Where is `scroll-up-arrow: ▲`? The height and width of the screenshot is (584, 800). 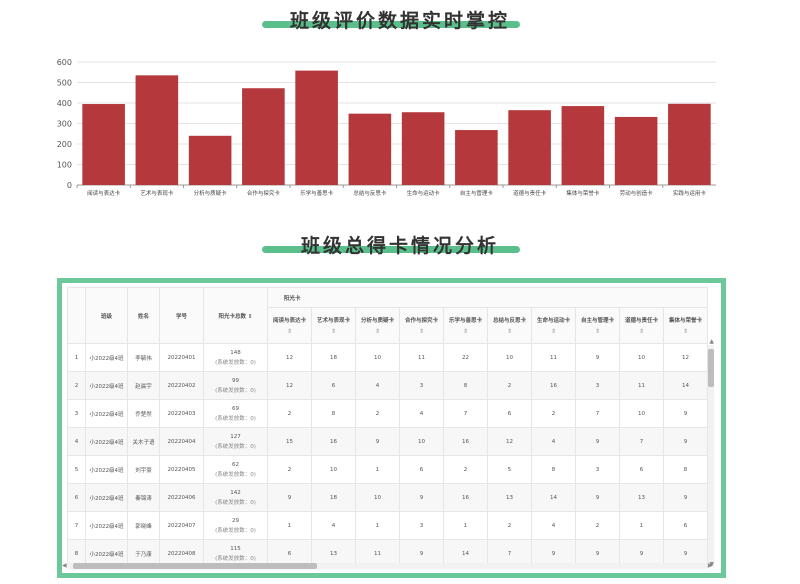 scroll-up-arrow: ▲ is located at coordinates (711, 341).